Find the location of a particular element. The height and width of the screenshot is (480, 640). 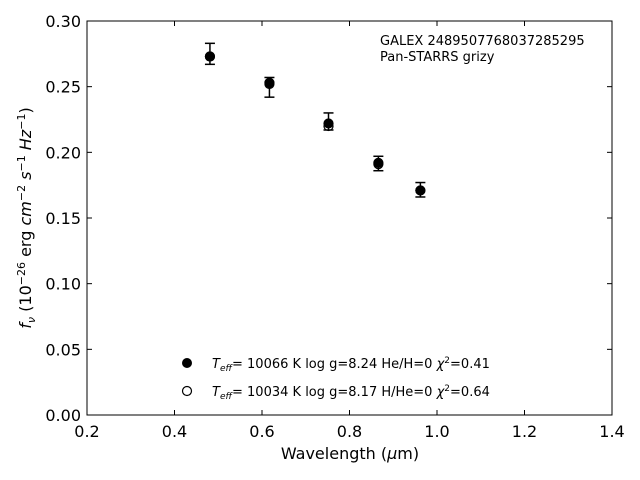

x-tick-label: 1.0 is located at coordinates (436, 431).